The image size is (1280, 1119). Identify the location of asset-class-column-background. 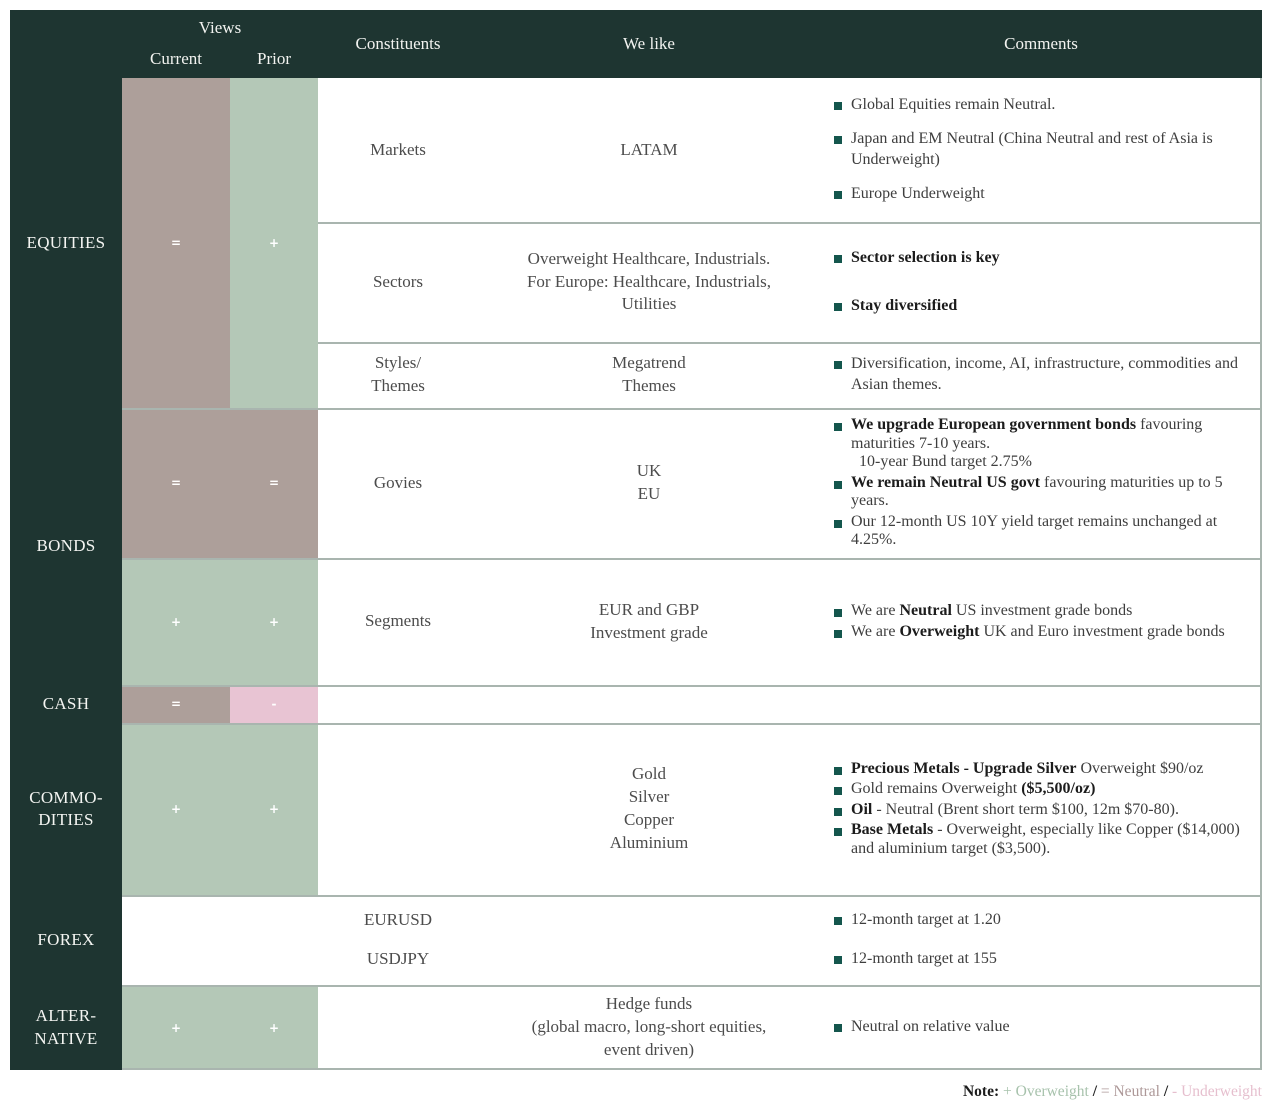
(66, 540).